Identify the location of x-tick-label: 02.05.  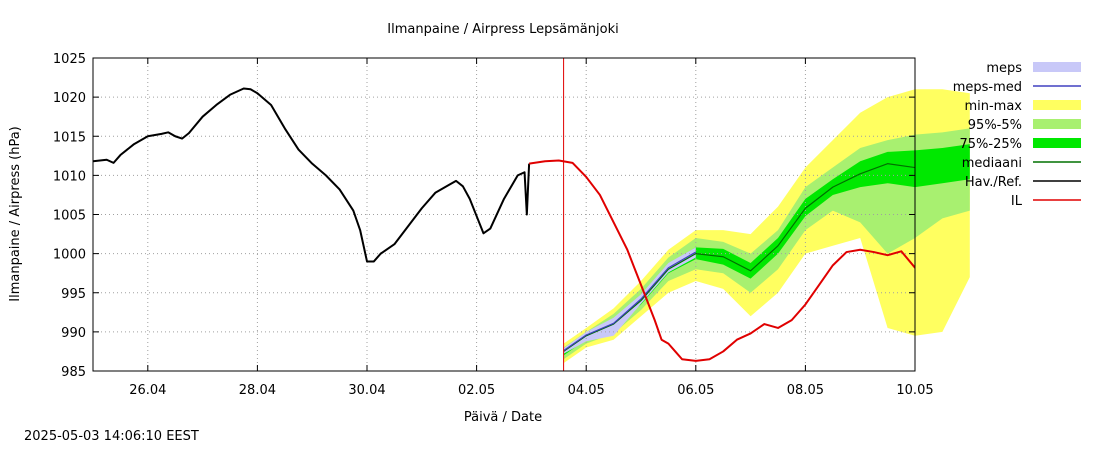
(476, 390).